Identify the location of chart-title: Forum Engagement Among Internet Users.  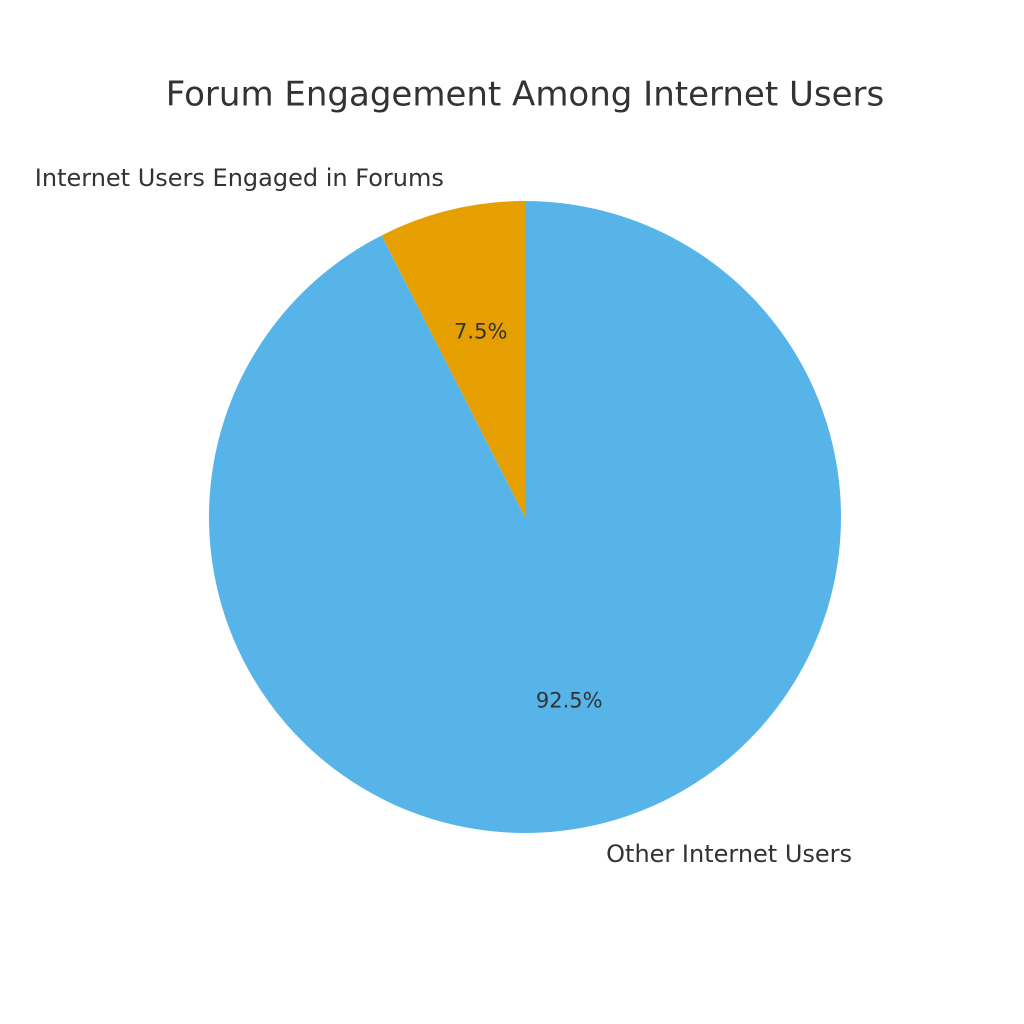
(525, 95).